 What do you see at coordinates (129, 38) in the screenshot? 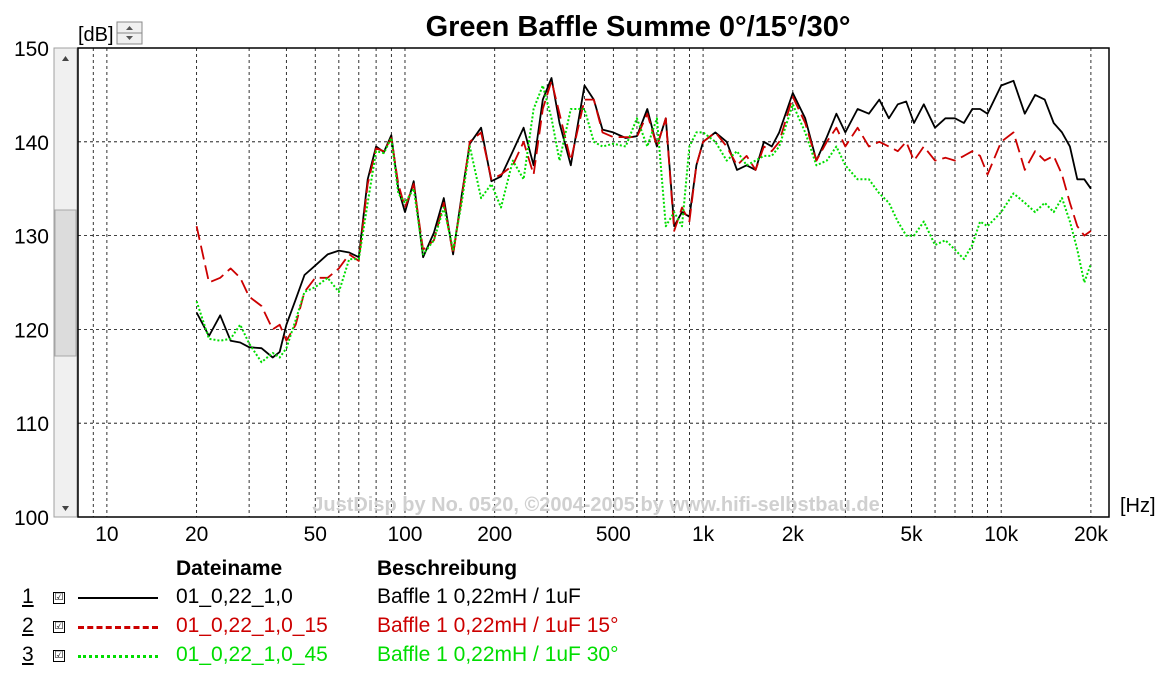
I see `spin-down-icon` at bounding box center [129, 38].